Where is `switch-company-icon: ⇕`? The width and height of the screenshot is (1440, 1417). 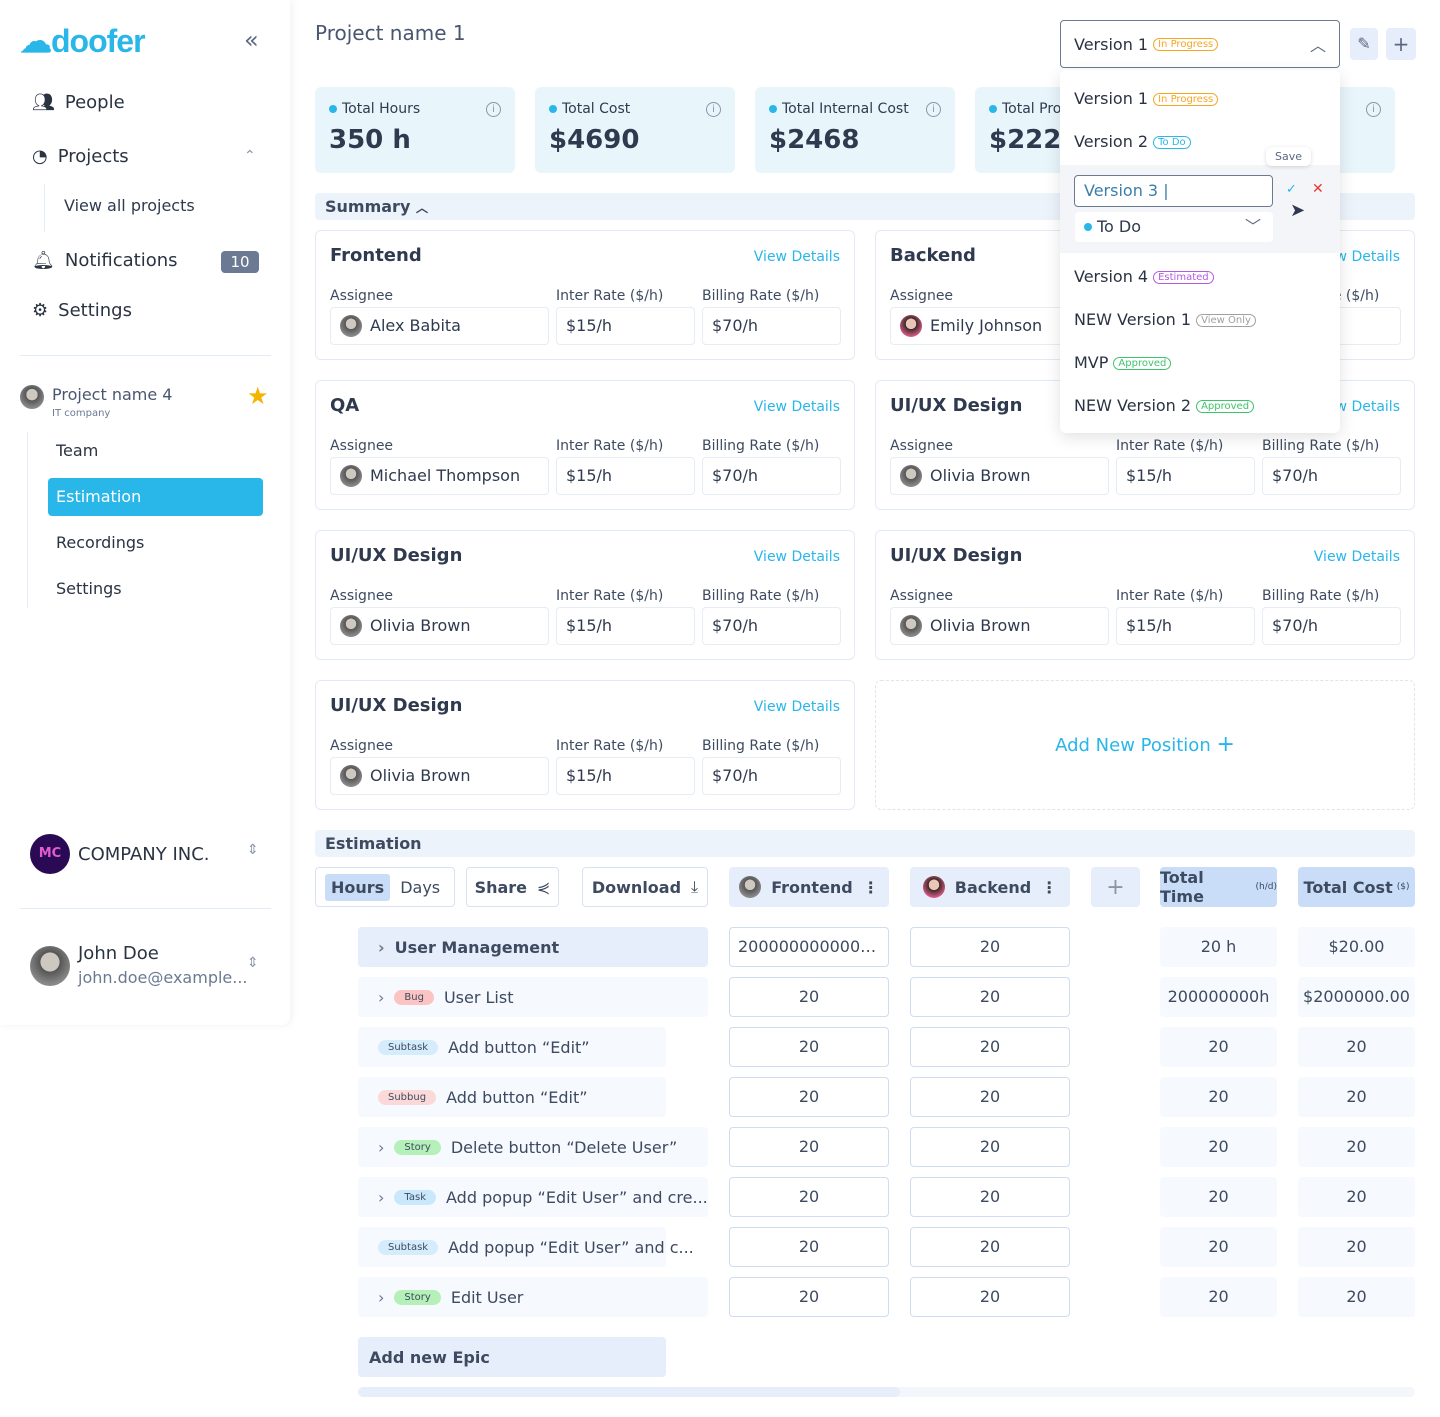 switch-company-icon: ⇕ is located at coordinates (253, 850).